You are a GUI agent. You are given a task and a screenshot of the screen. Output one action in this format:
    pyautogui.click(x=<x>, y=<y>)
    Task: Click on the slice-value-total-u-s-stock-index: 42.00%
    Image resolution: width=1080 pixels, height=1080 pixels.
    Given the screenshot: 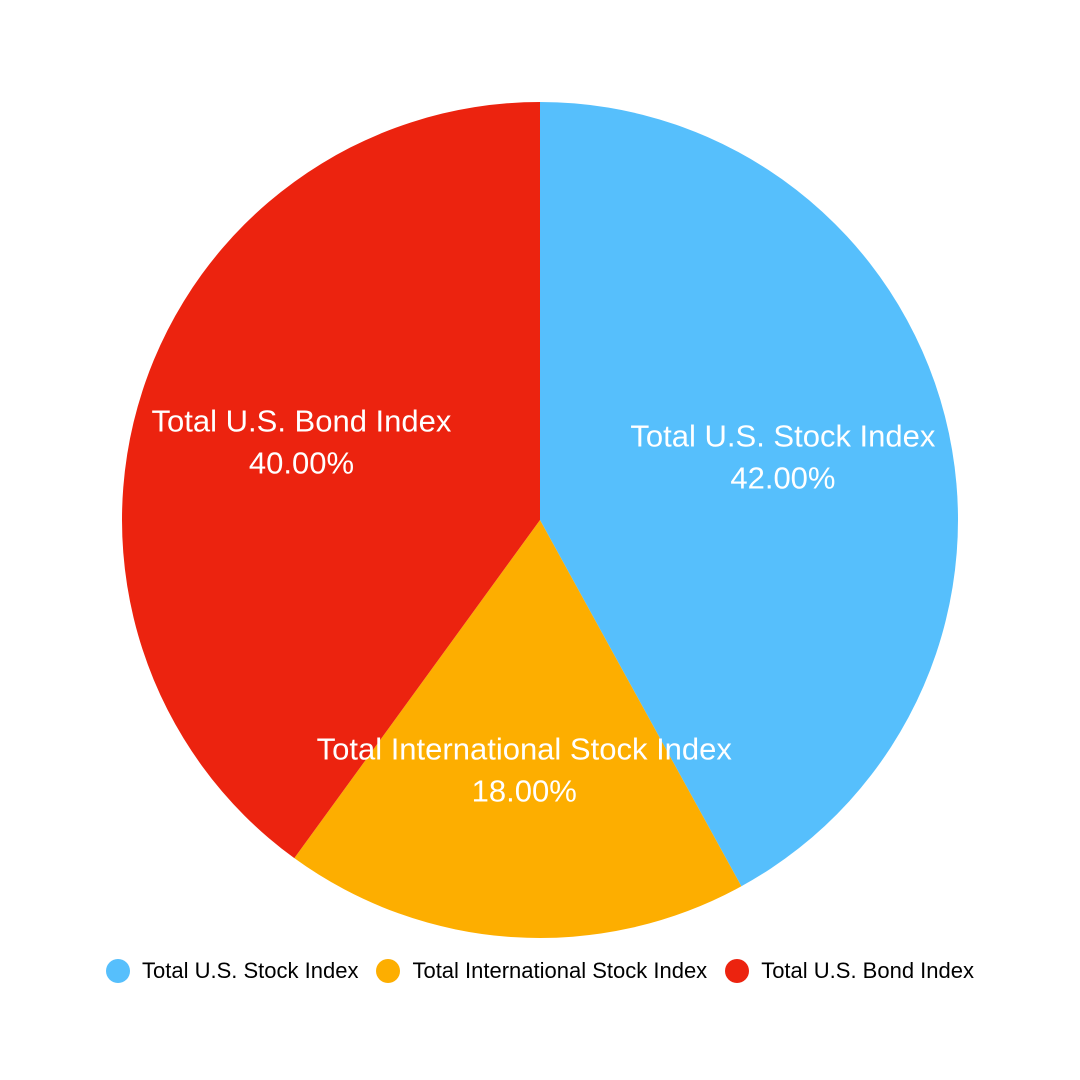 What is the action you would take?
    pyautogui.click(x=782, y=478)
    